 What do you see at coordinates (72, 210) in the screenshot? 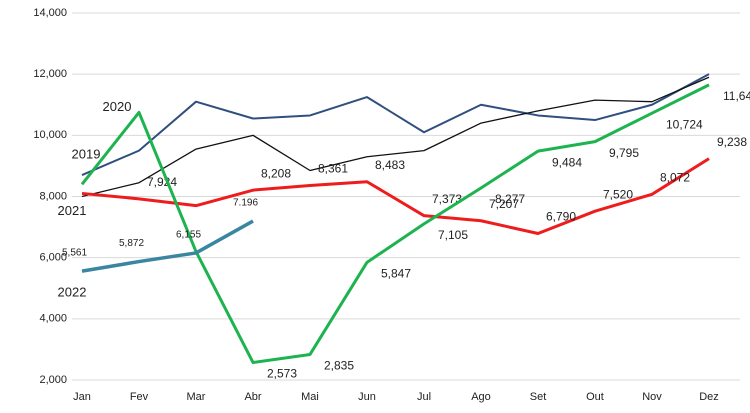
I see `series-label: 2021` at bounding box center [72, 210].